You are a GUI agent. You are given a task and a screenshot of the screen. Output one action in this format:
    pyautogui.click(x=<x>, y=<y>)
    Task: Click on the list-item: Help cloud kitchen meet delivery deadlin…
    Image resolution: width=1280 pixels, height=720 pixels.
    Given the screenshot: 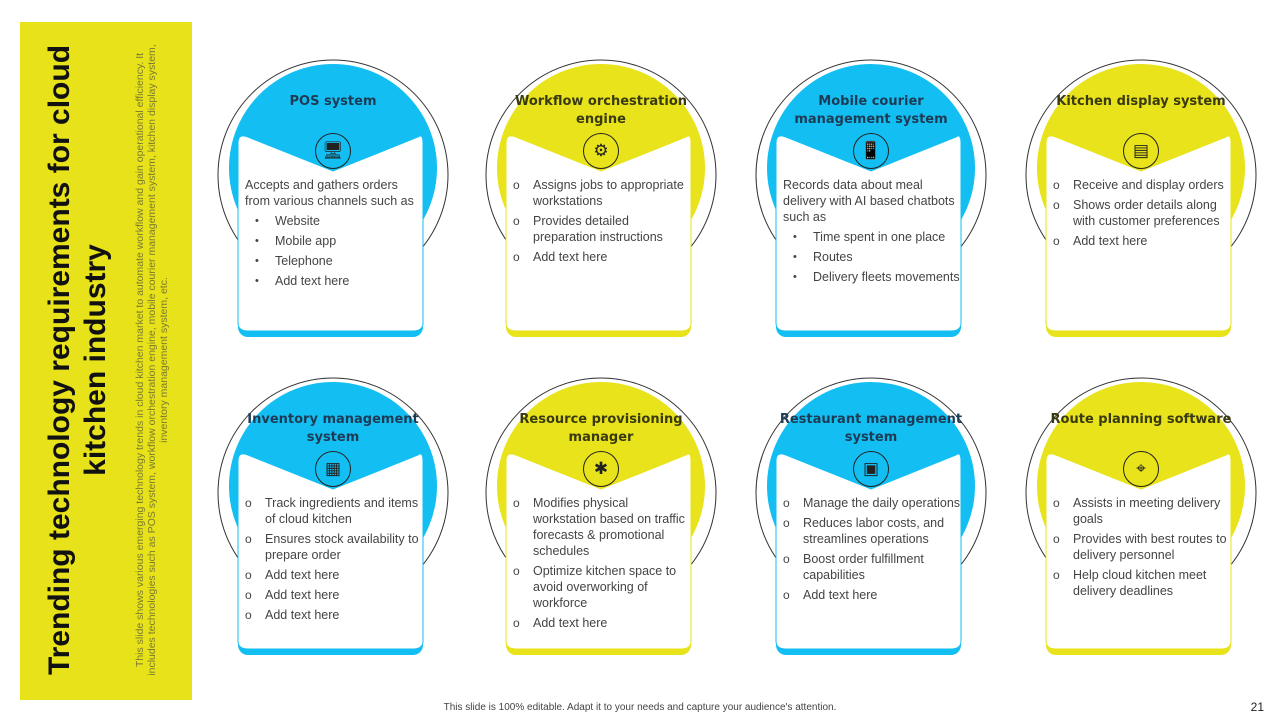 What is the action you would take?
    pyautogui.click(x=1143, y=583)
    